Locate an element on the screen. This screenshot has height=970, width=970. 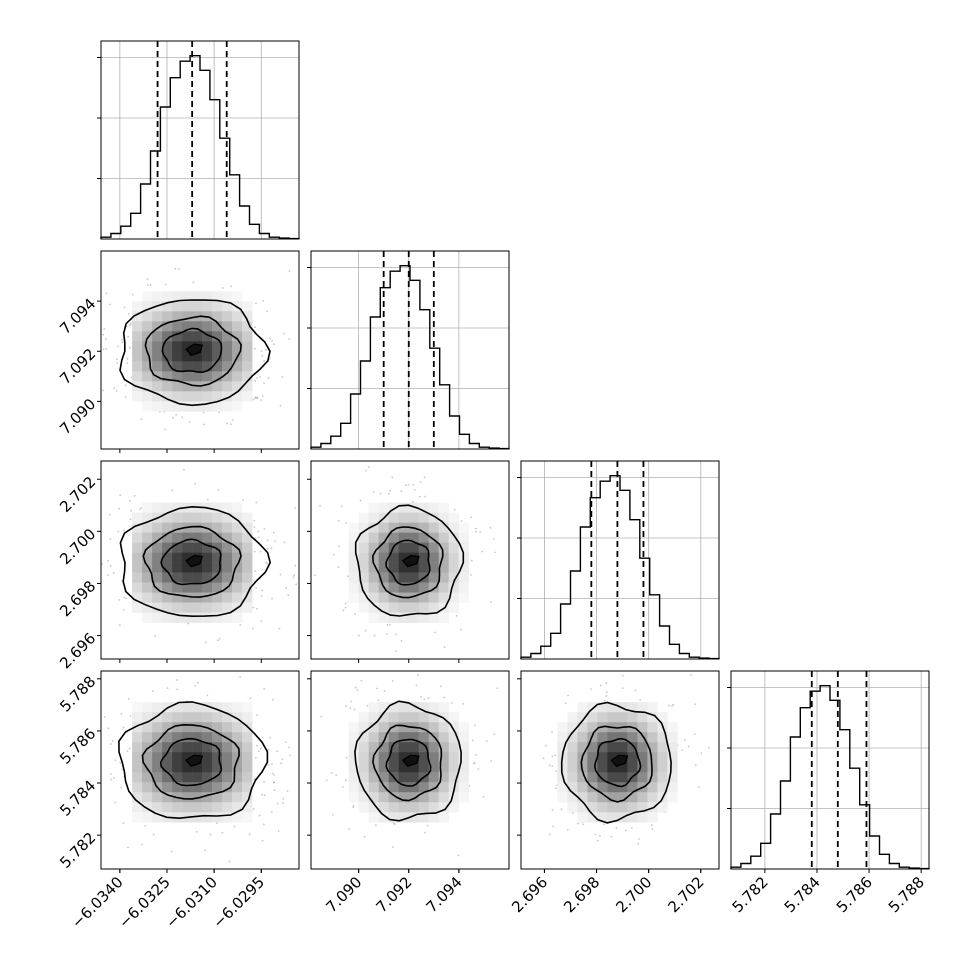
x-tick-label: 7.094 is located at coordinates (444, 894).